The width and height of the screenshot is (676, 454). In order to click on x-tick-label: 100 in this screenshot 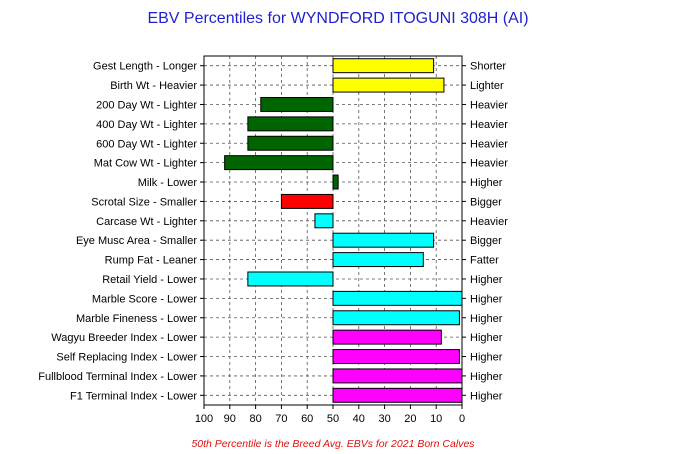, I will do `click(204, 419)`.